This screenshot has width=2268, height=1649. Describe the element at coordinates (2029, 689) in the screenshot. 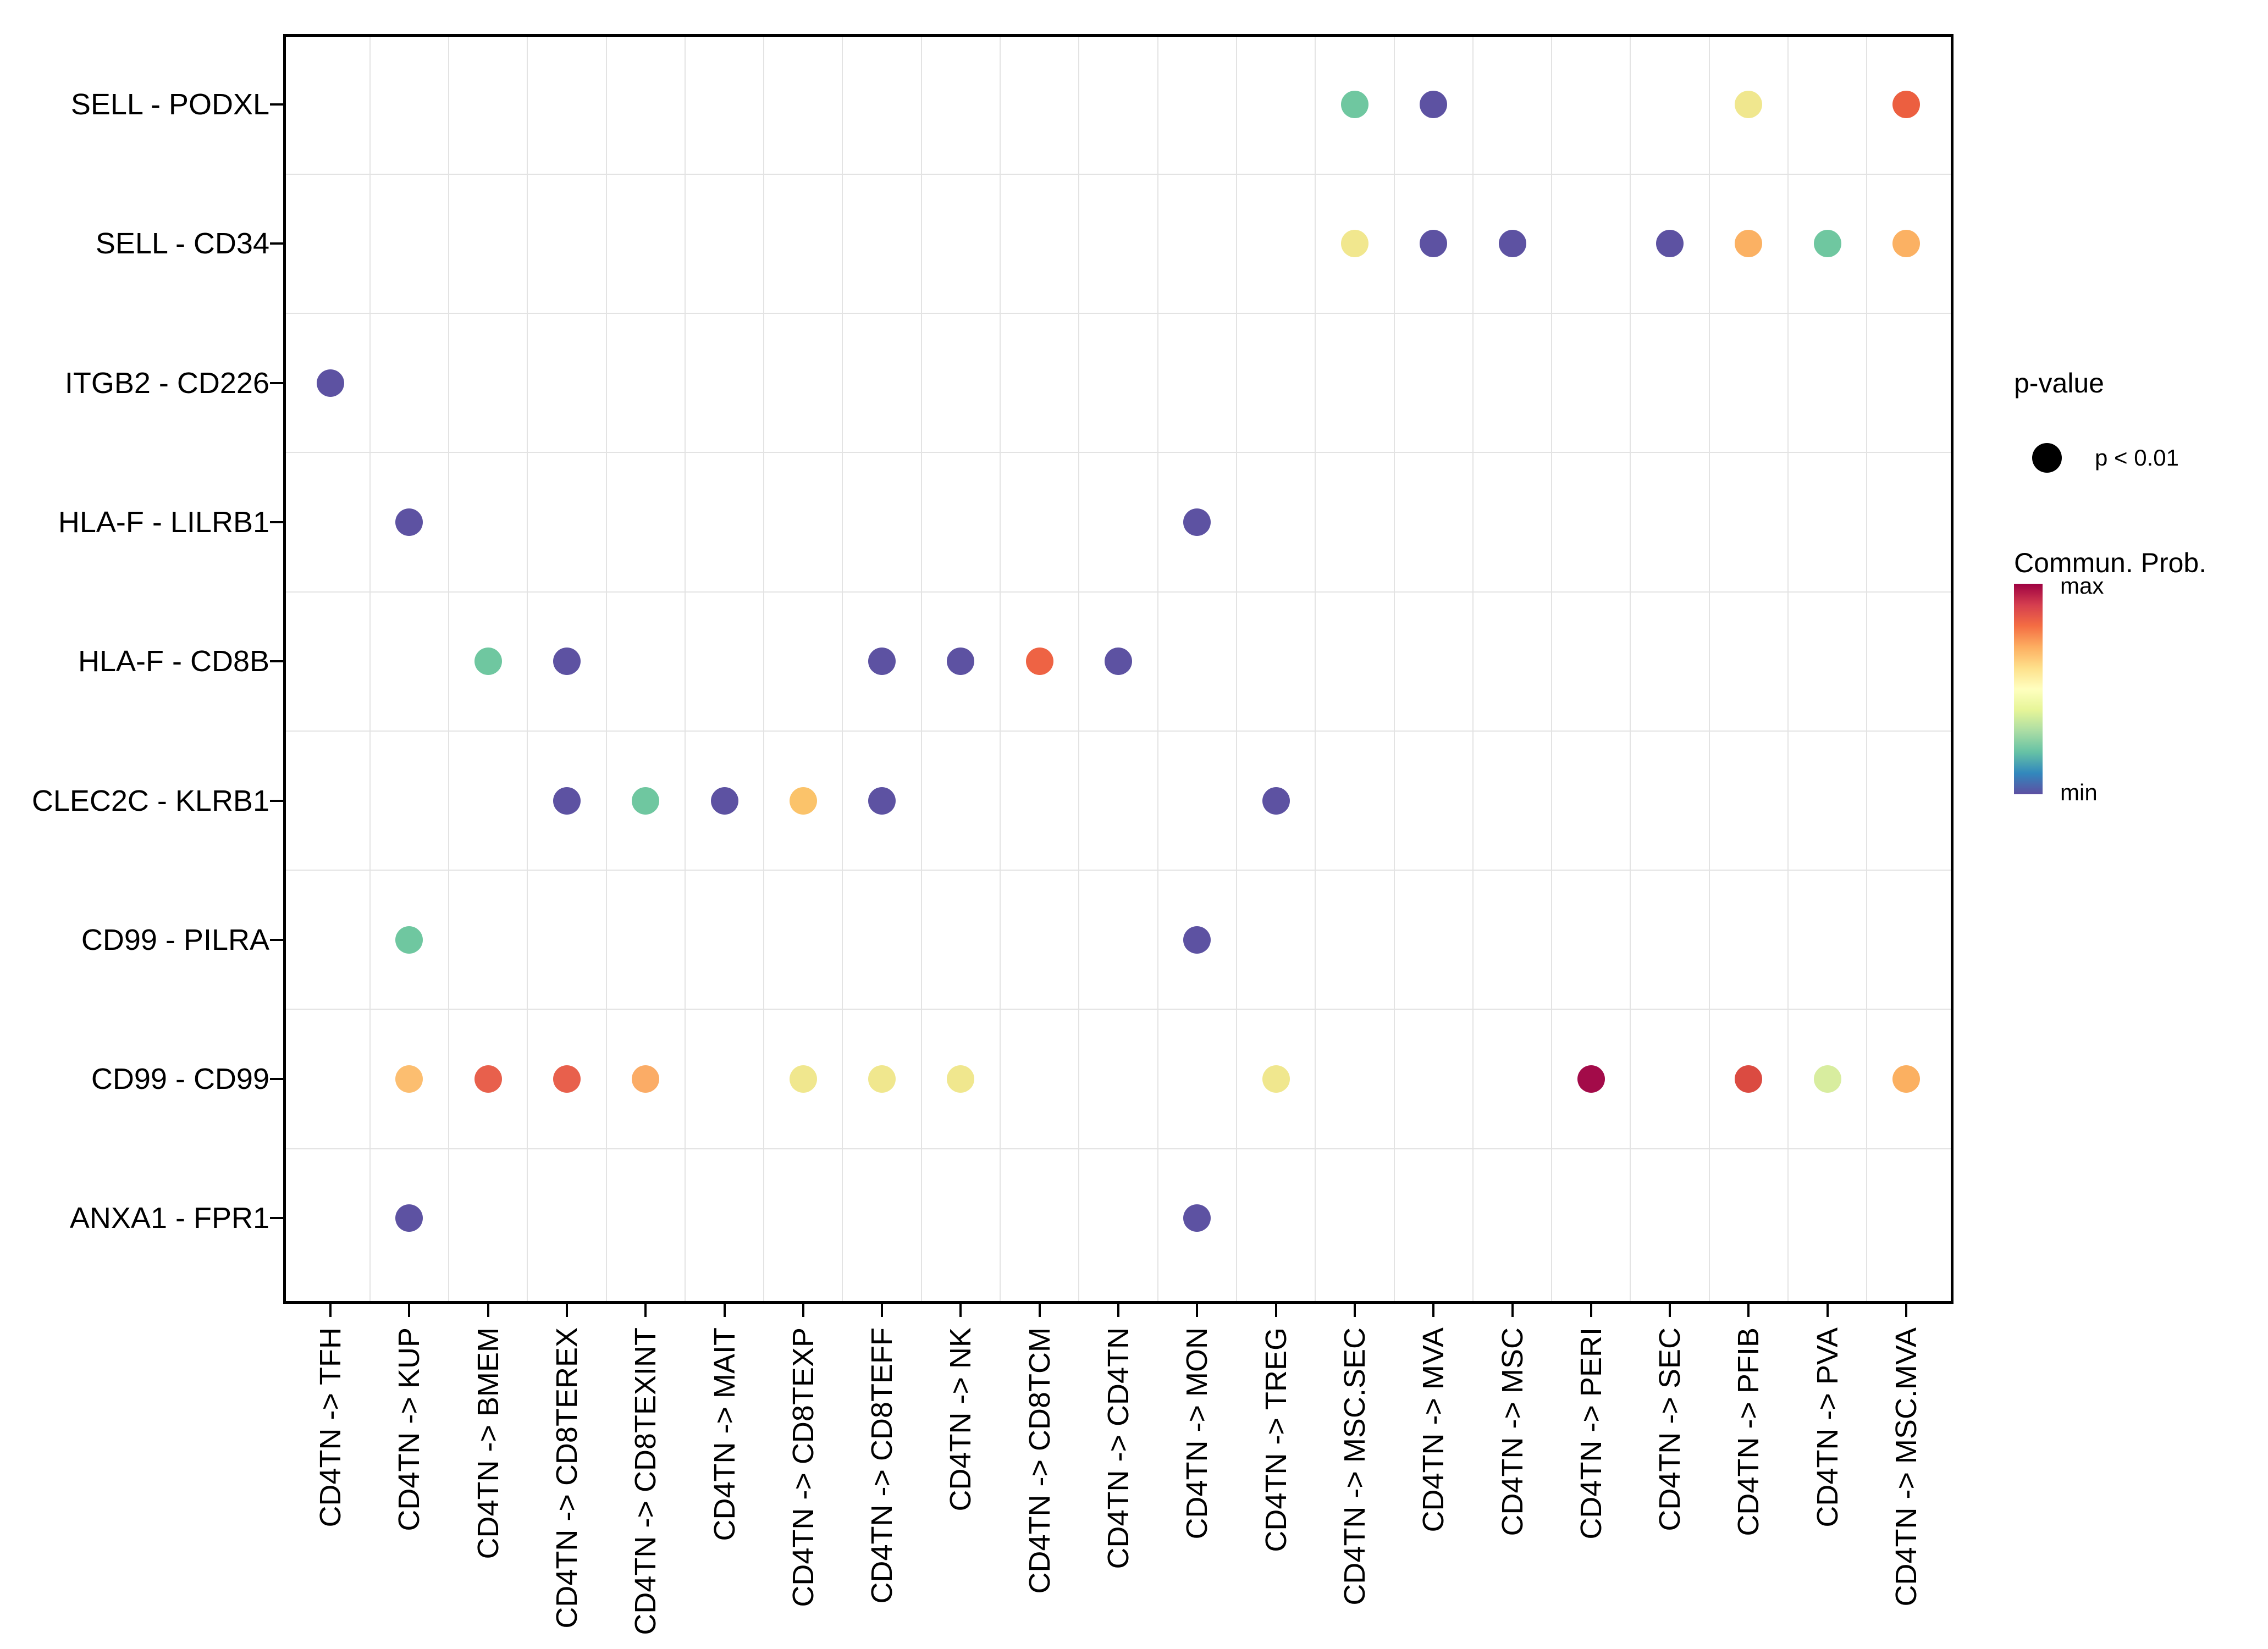

I see `colorbar-gradient` at that location.